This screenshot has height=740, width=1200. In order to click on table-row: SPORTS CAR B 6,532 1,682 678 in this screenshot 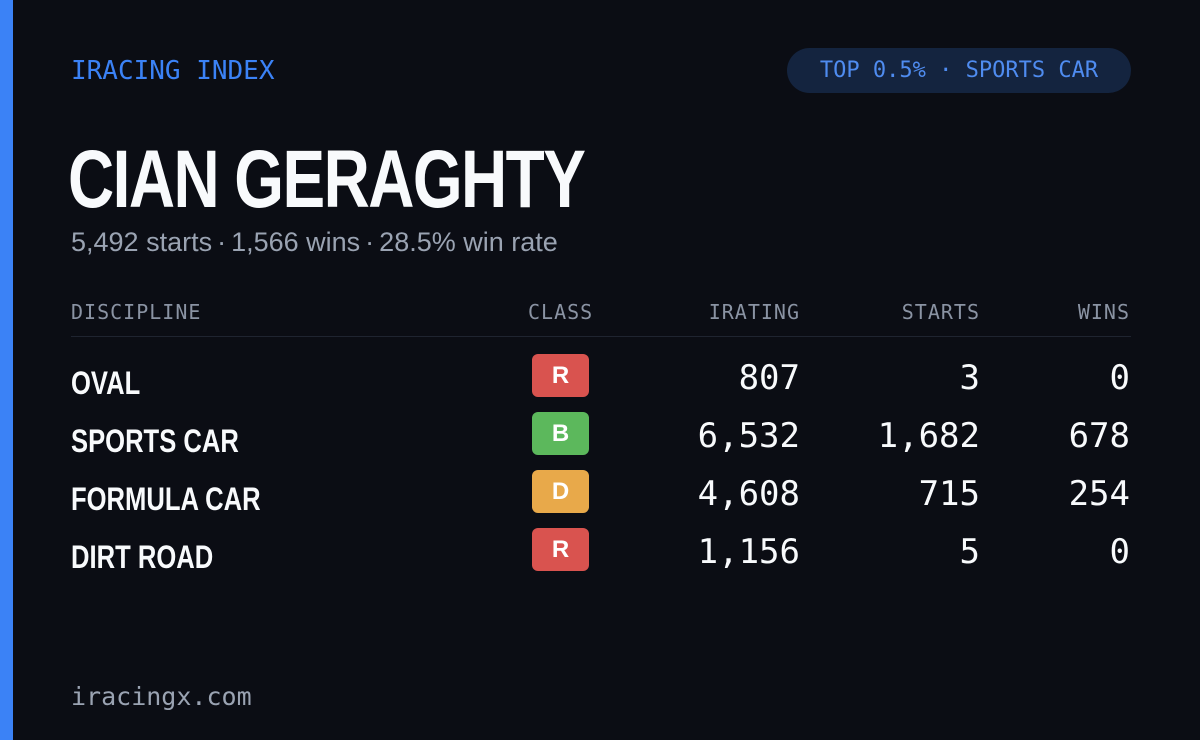, I will do `click(601, 440)`.